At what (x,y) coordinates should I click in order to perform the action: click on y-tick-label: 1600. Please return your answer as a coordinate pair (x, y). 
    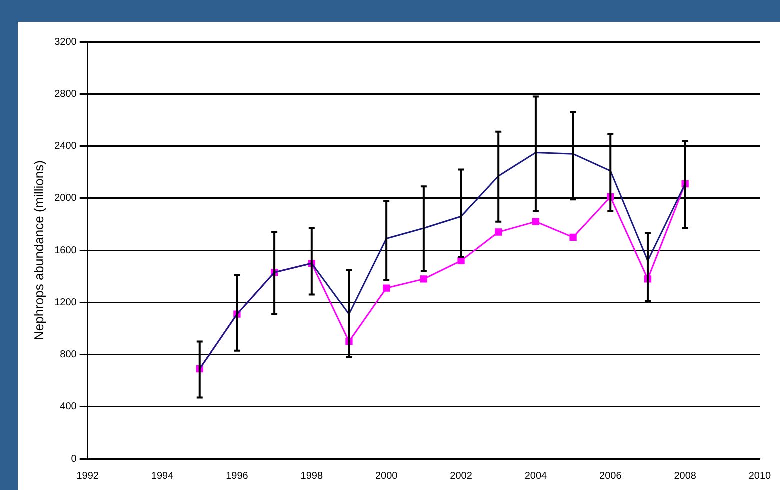
    Looking at the image, I should click on (66, 250).